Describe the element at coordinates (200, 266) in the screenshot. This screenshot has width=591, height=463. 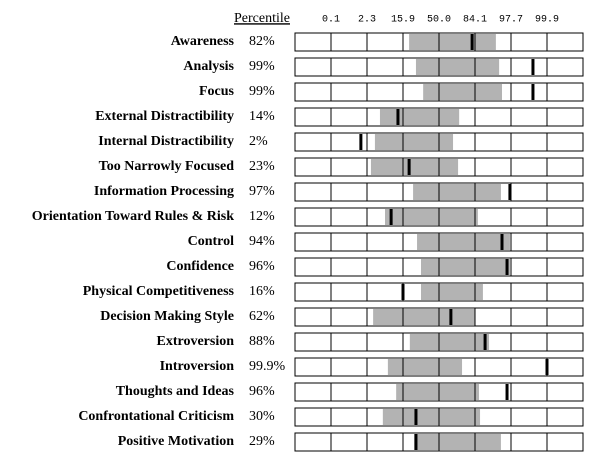
I see `category-label: Confidence` at that location.